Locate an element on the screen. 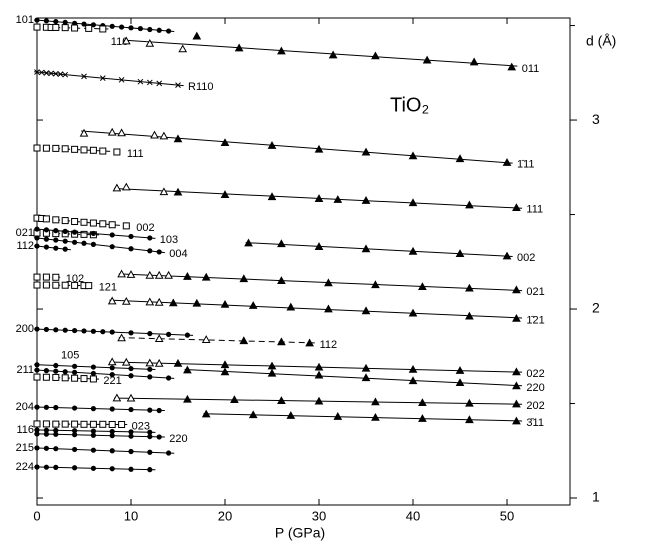 The height and width of the screenshot is (546, 652). fit-line is located at coordinates (297, 147).